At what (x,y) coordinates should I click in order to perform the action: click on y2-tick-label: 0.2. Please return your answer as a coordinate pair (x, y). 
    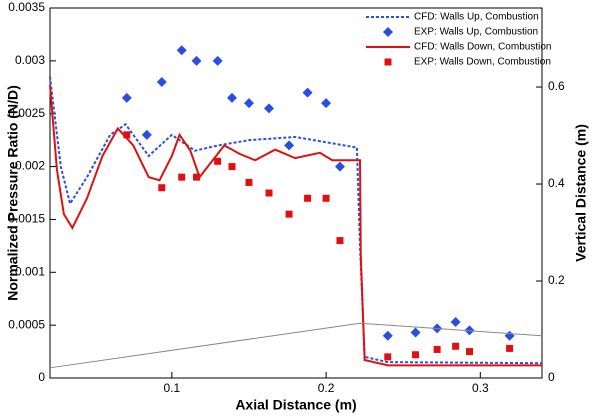
    Looking at the image, I should click on (556, 280).